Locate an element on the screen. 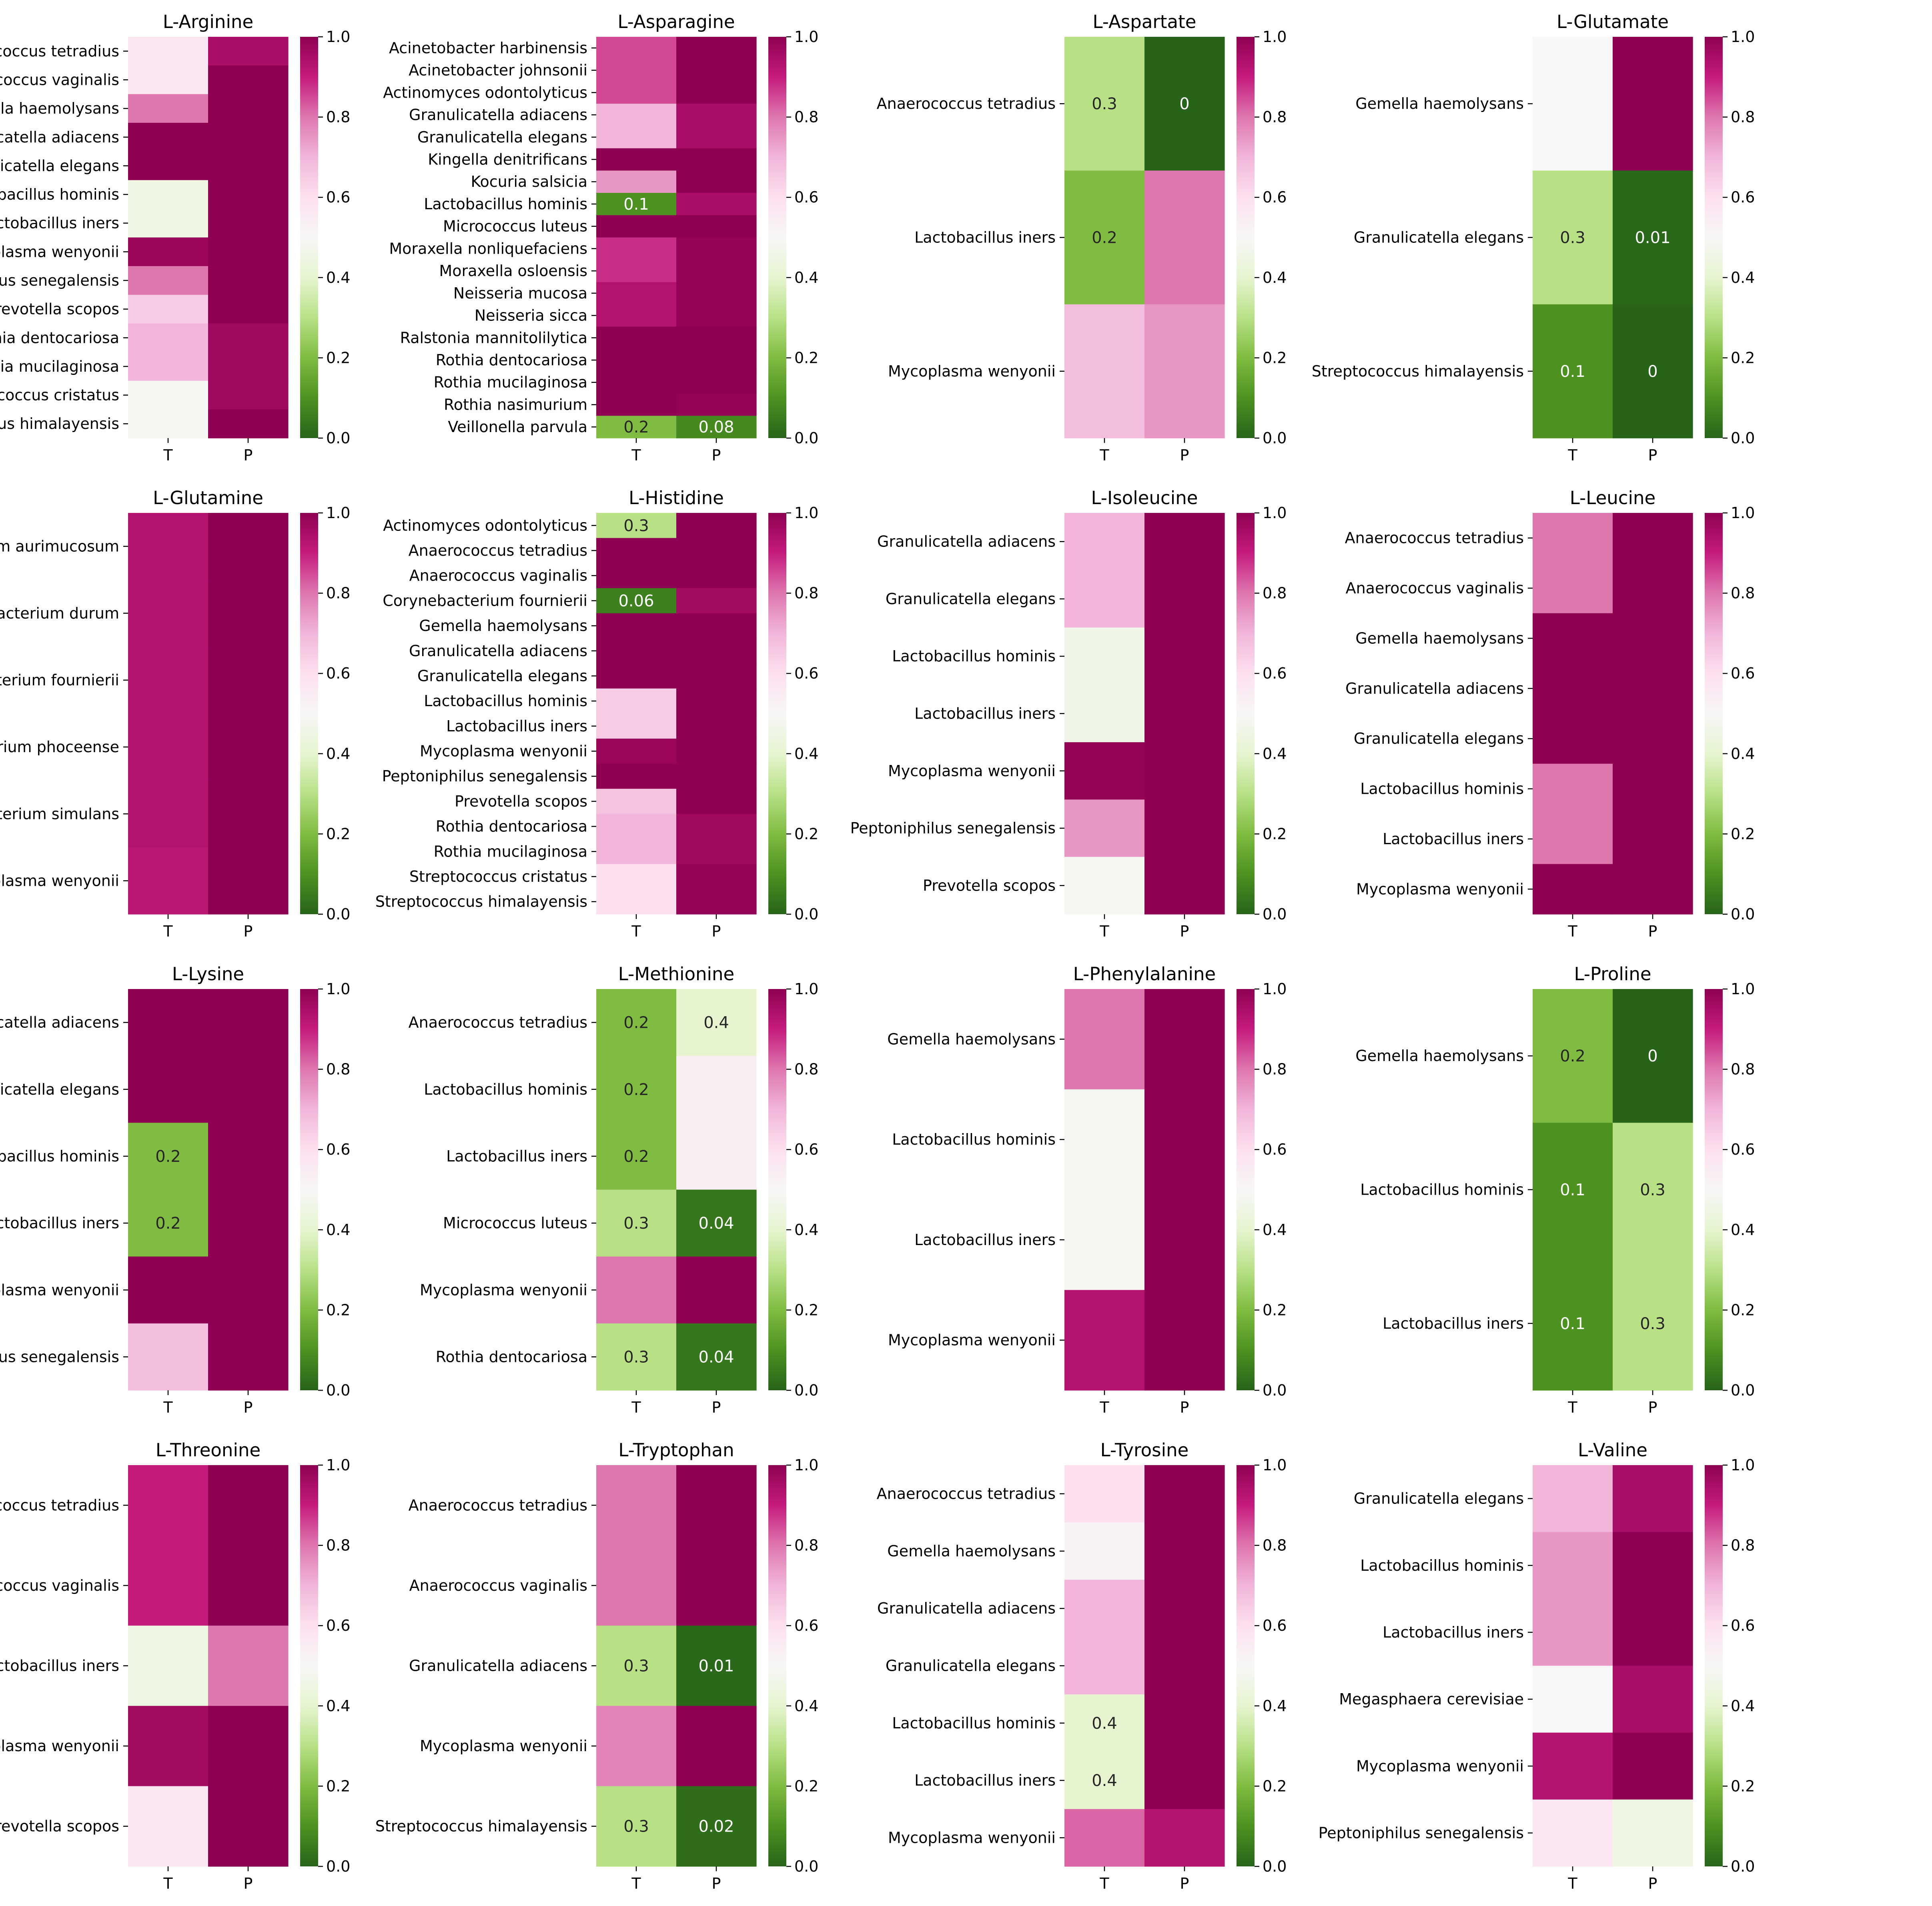  panel-title: L-Histidine is located at coordinates (676, 498).